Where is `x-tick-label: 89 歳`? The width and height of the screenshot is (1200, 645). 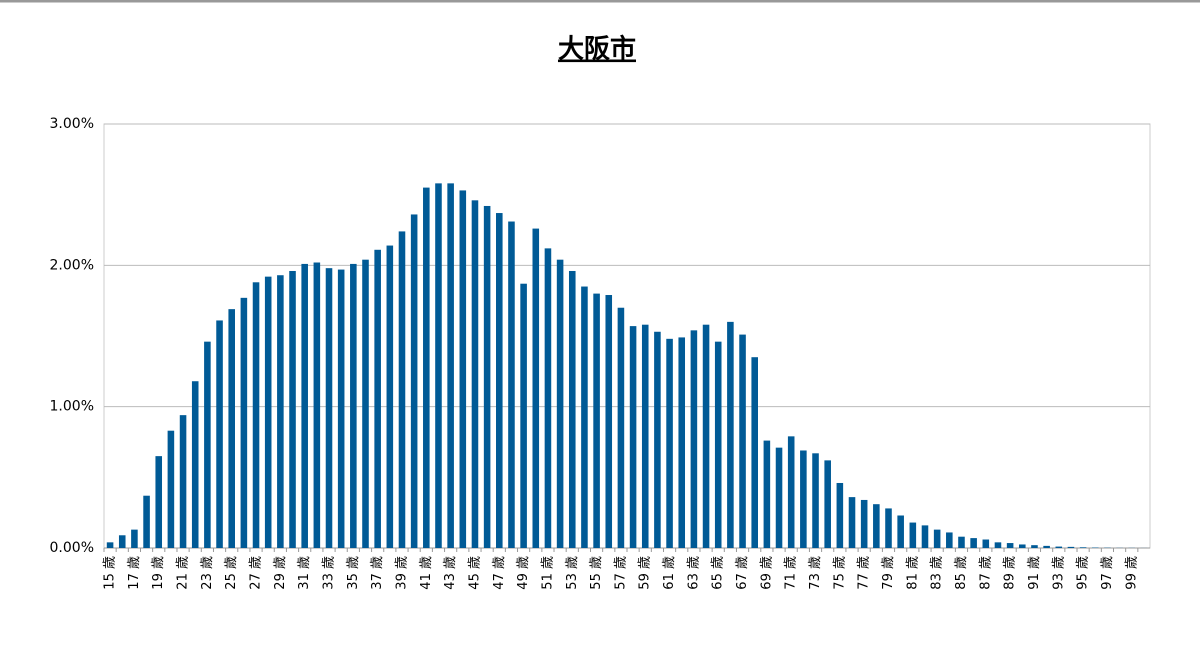 x-tick-label: 89 歳 is located at coordinates (1010, 573).